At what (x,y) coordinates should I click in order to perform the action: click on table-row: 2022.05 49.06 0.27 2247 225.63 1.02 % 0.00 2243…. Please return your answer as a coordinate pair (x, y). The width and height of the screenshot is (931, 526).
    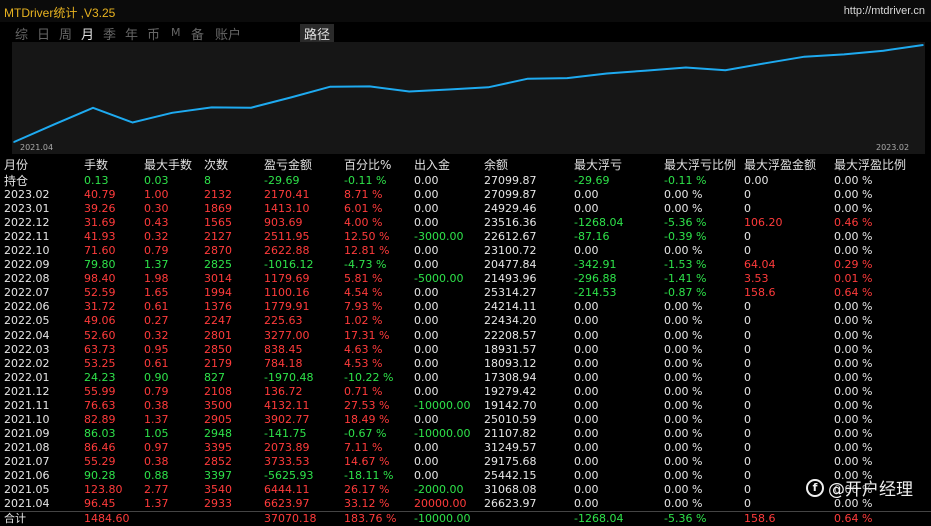
    Looking at the image, I should click on (465, 321).